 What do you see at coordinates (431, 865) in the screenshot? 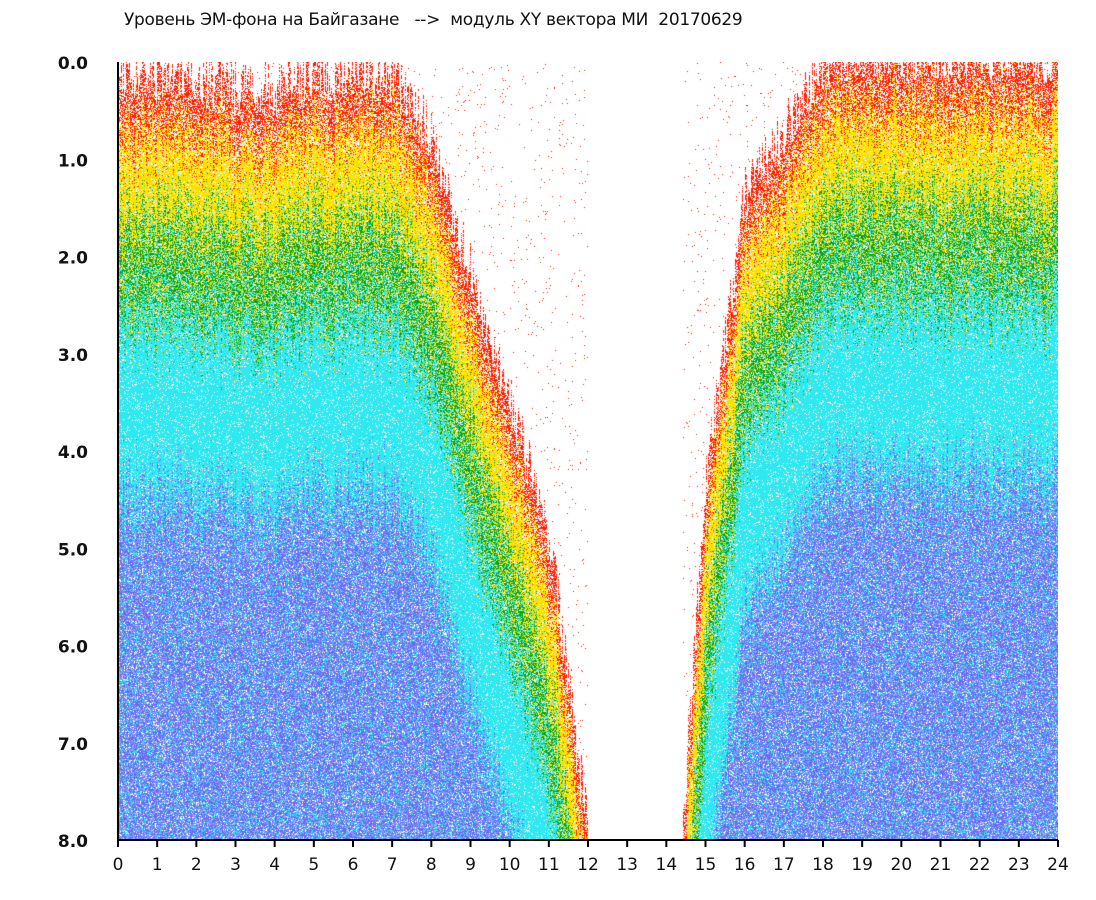
I see `x-tick-label: 8` at bounding box center [431, 865].